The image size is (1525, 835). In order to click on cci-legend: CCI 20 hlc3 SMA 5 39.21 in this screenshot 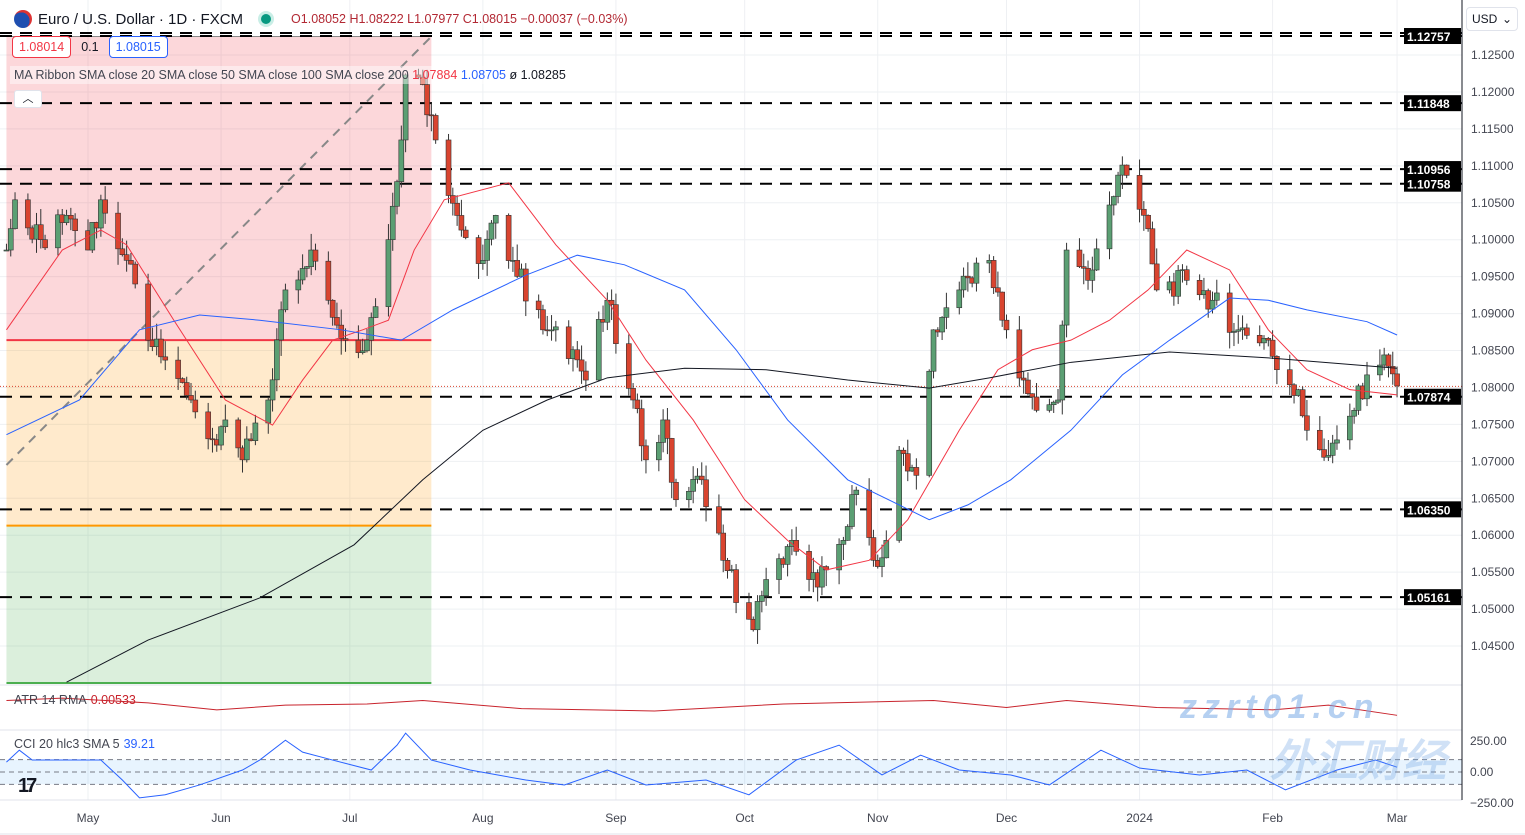, I will do `click(84, 744)`.